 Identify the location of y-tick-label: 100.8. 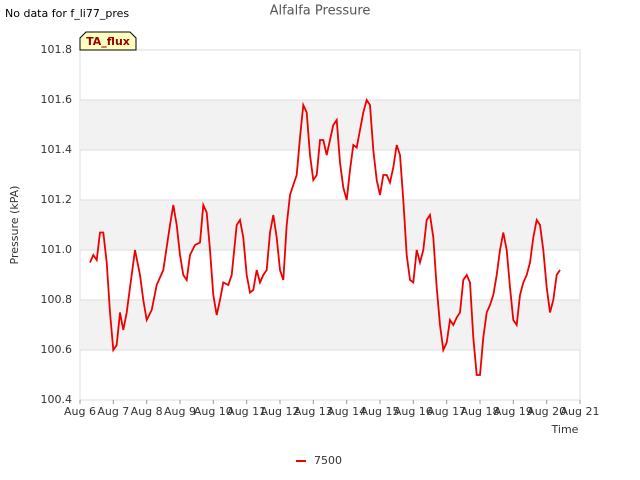
(57, 299).